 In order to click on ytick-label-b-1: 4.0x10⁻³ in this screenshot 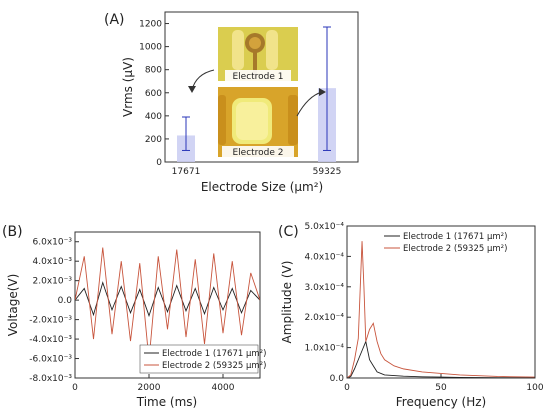, I will do `click(53, 262)`.